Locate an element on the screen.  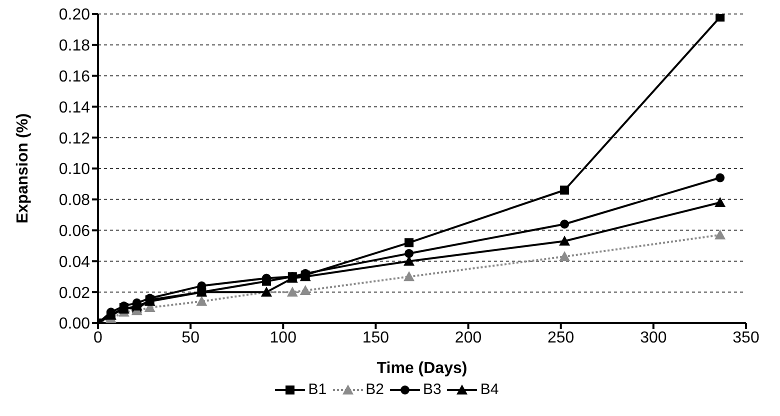
y-tick-label: 0.02 is located at coordinates (74, 293).